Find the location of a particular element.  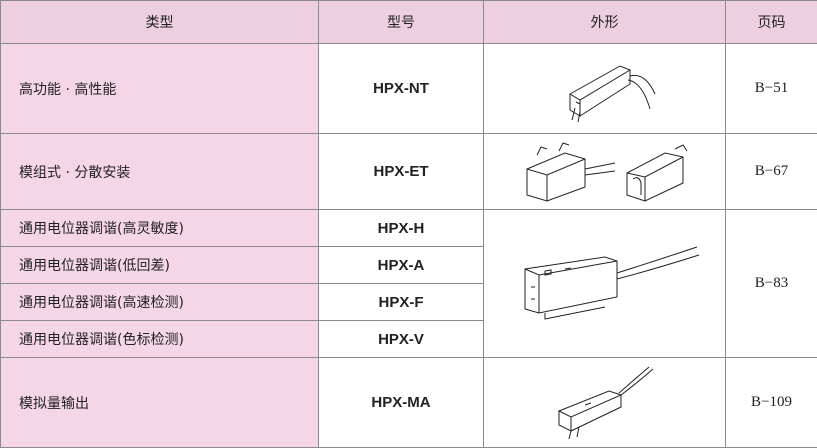

header-cell: 外形 is located at coordinates (604, 22).